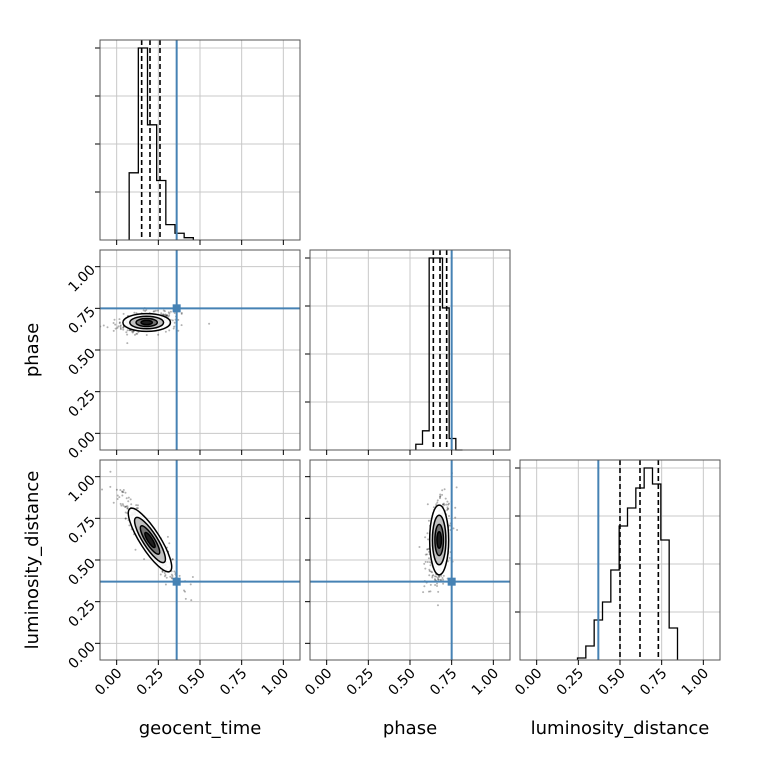  Describe the element at coordinates (438, 539) in the screenshot. I see `scatter-layer` at that location.